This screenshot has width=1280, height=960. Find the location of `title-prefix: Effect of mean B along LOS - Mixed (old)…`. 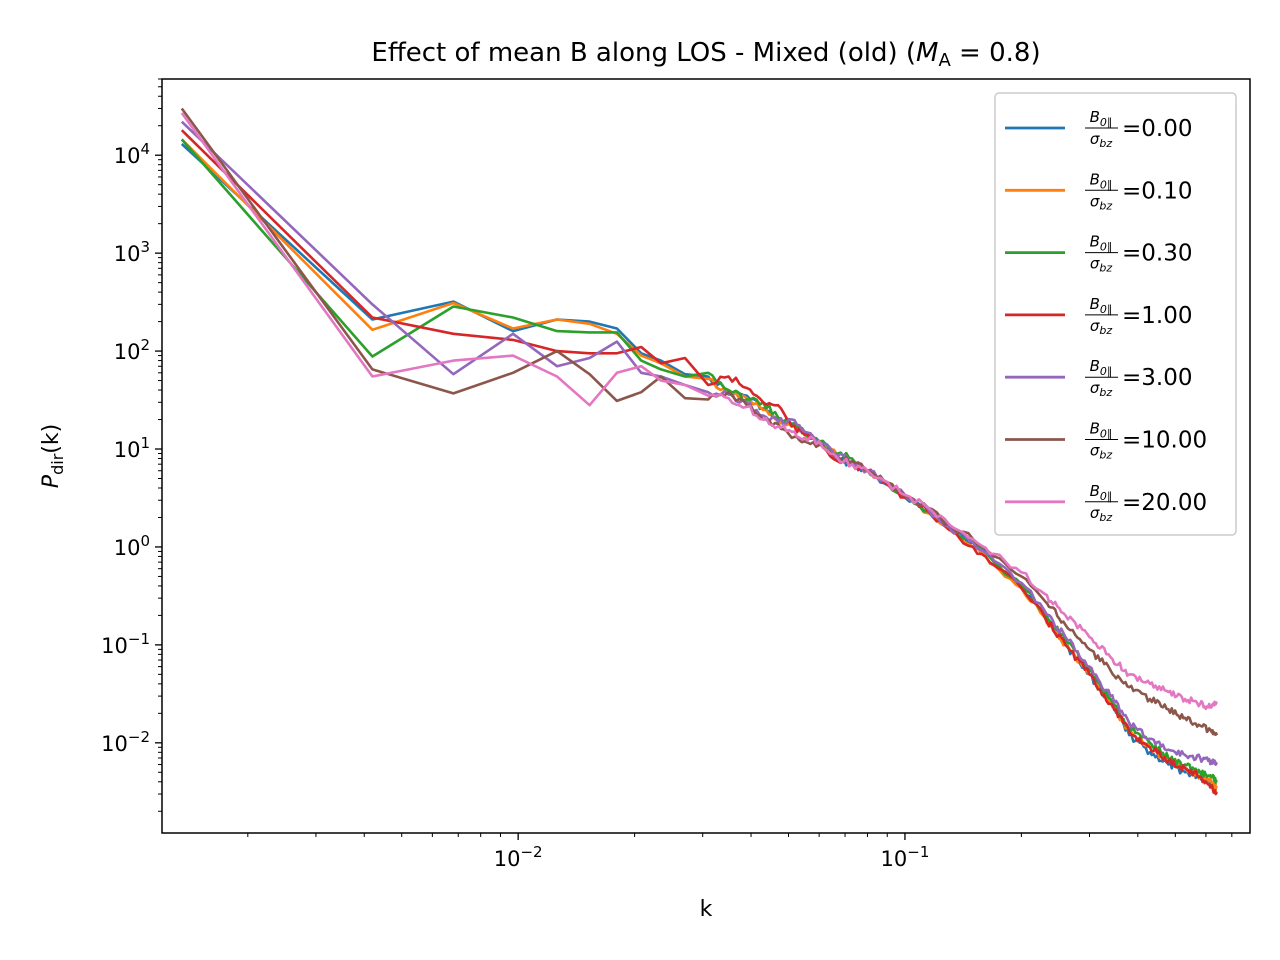

title-prefix: Effect of mean B along LOS - Mixed (old)… is located at coordinates (643, 53).